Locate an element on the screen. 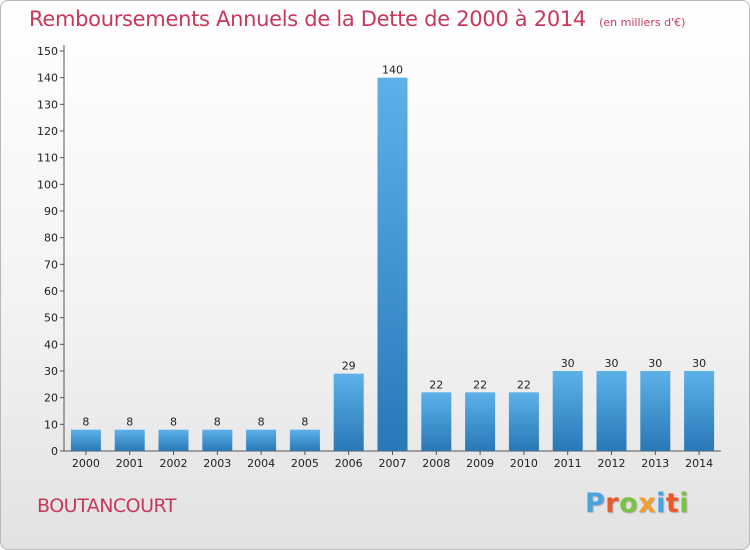  bar-2010 is located at coordinates (523, 421).